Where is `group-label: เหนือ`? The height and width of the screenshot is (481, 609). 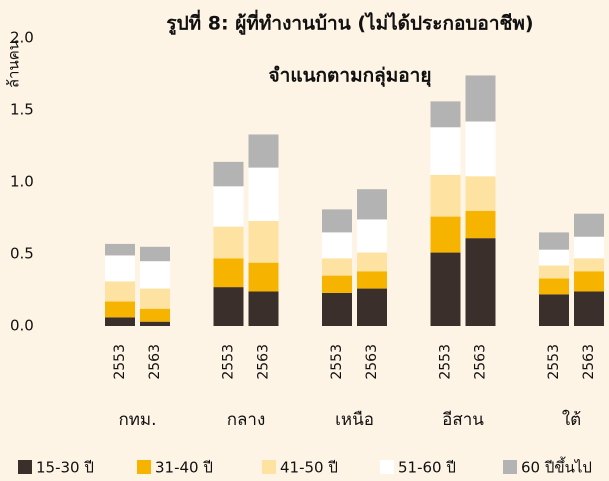 group-label: เหนือ is located at coordinates (354, 420).